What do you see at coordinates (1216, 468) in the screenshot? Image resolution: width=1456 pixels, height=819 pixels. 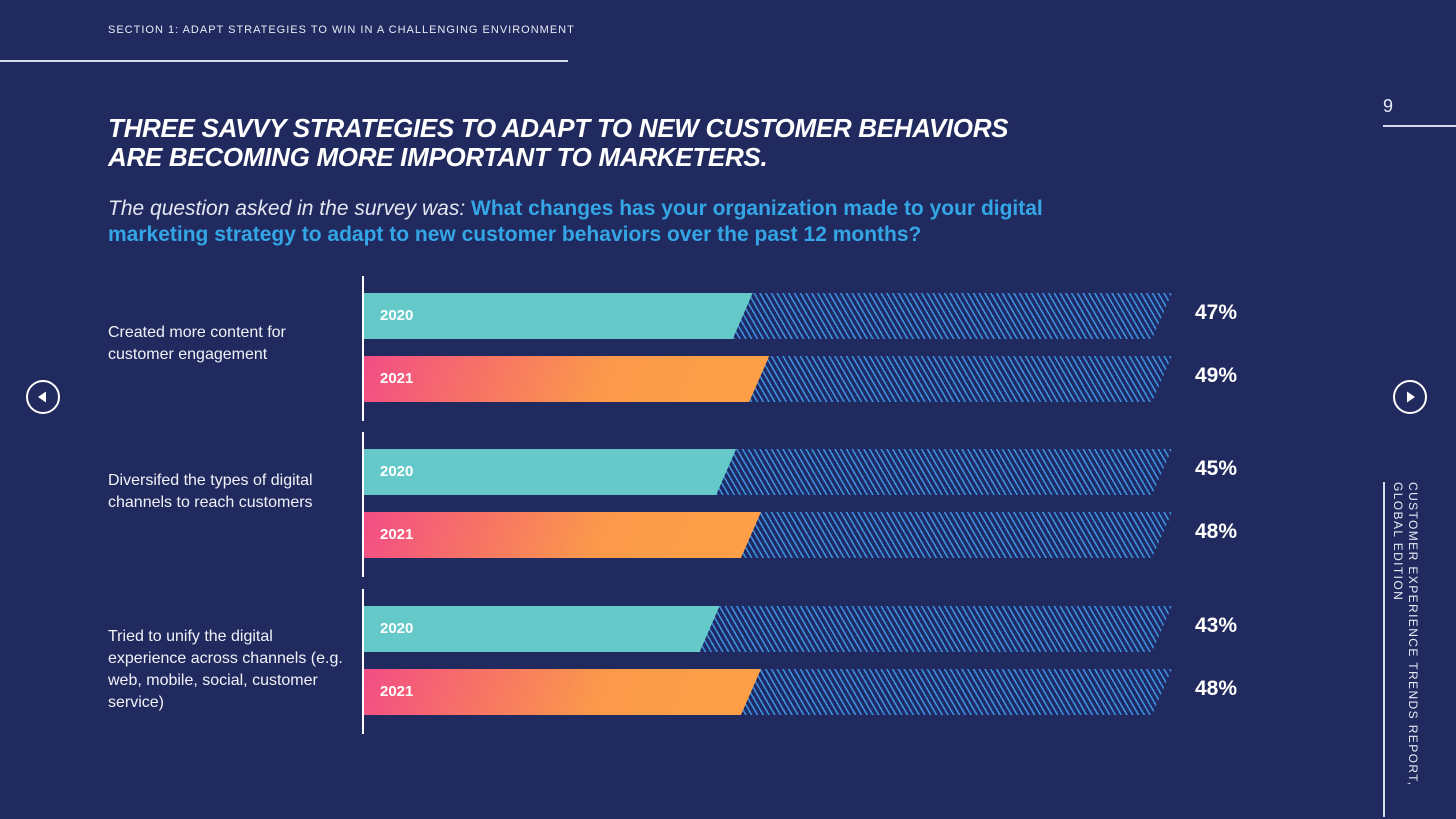 I see `data-label: 45%` at bounding box center [1216, 468].